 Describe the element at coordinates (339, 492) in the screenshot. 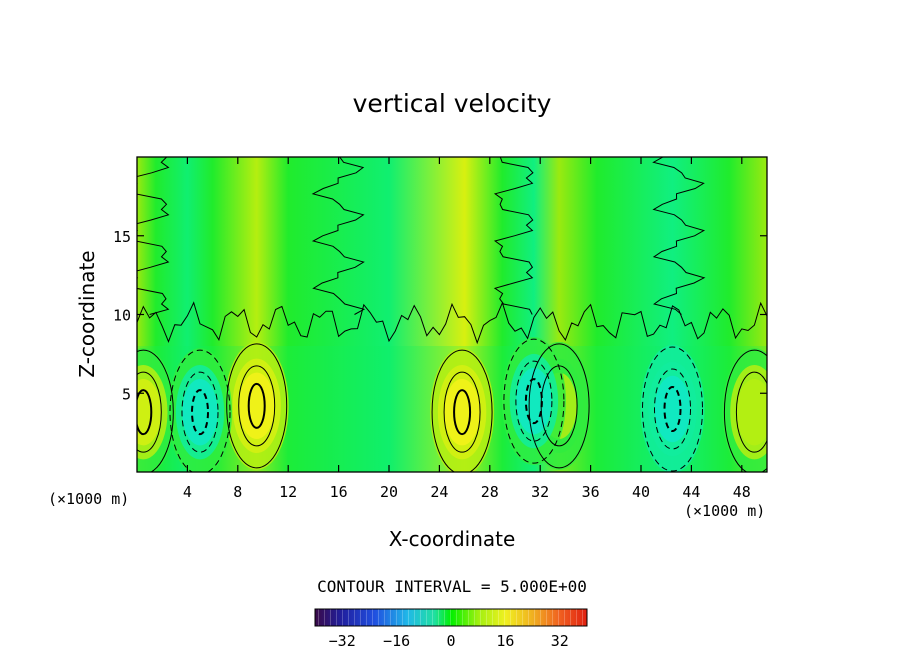

I see `x-tick-label: 16` at that location.